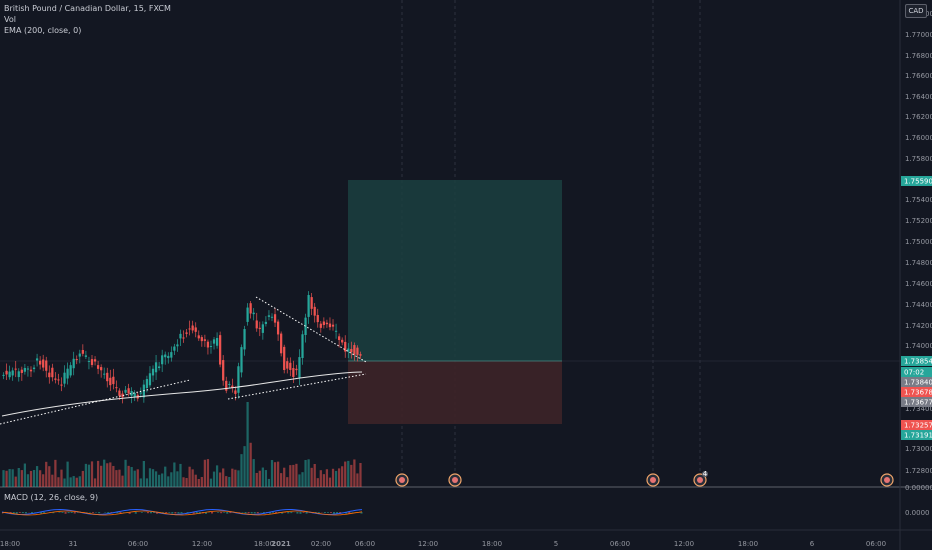 This screenshot has width=932, height=550. I want to click on time-tick: 18:00, so click(748, 544).